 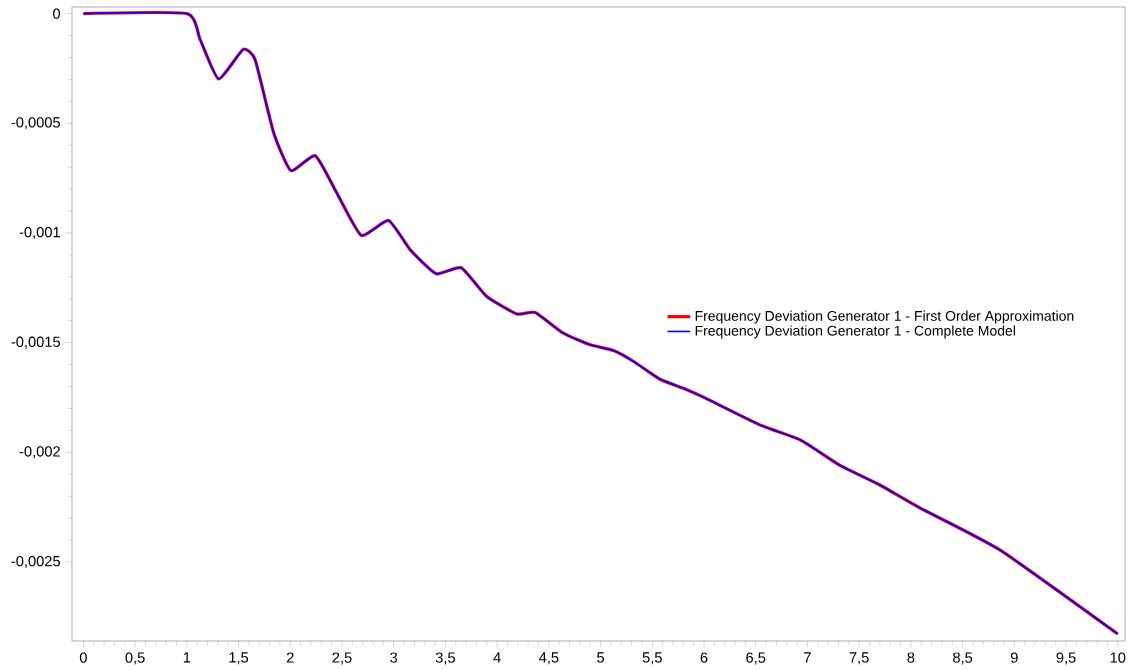 I want to click on y-tick-label: -0,0005, so click(x=35, y=123).